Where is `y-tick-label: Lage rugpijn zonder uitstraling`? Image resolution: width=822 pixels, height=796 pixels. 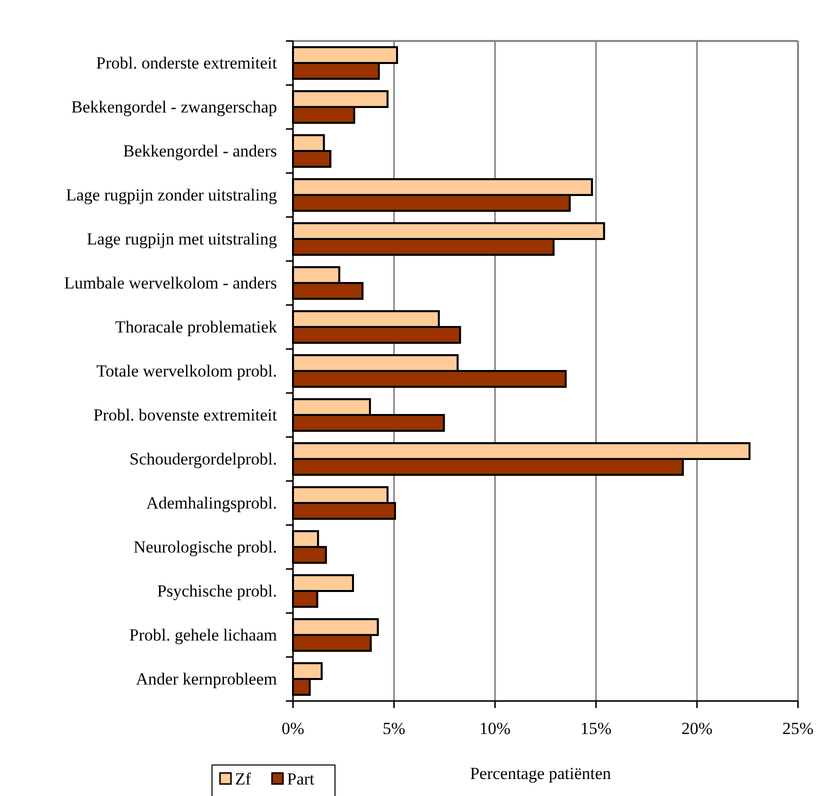
y-tick-label: Lage rugpijn zonder uitstraling is located at coordinates (172, 195).